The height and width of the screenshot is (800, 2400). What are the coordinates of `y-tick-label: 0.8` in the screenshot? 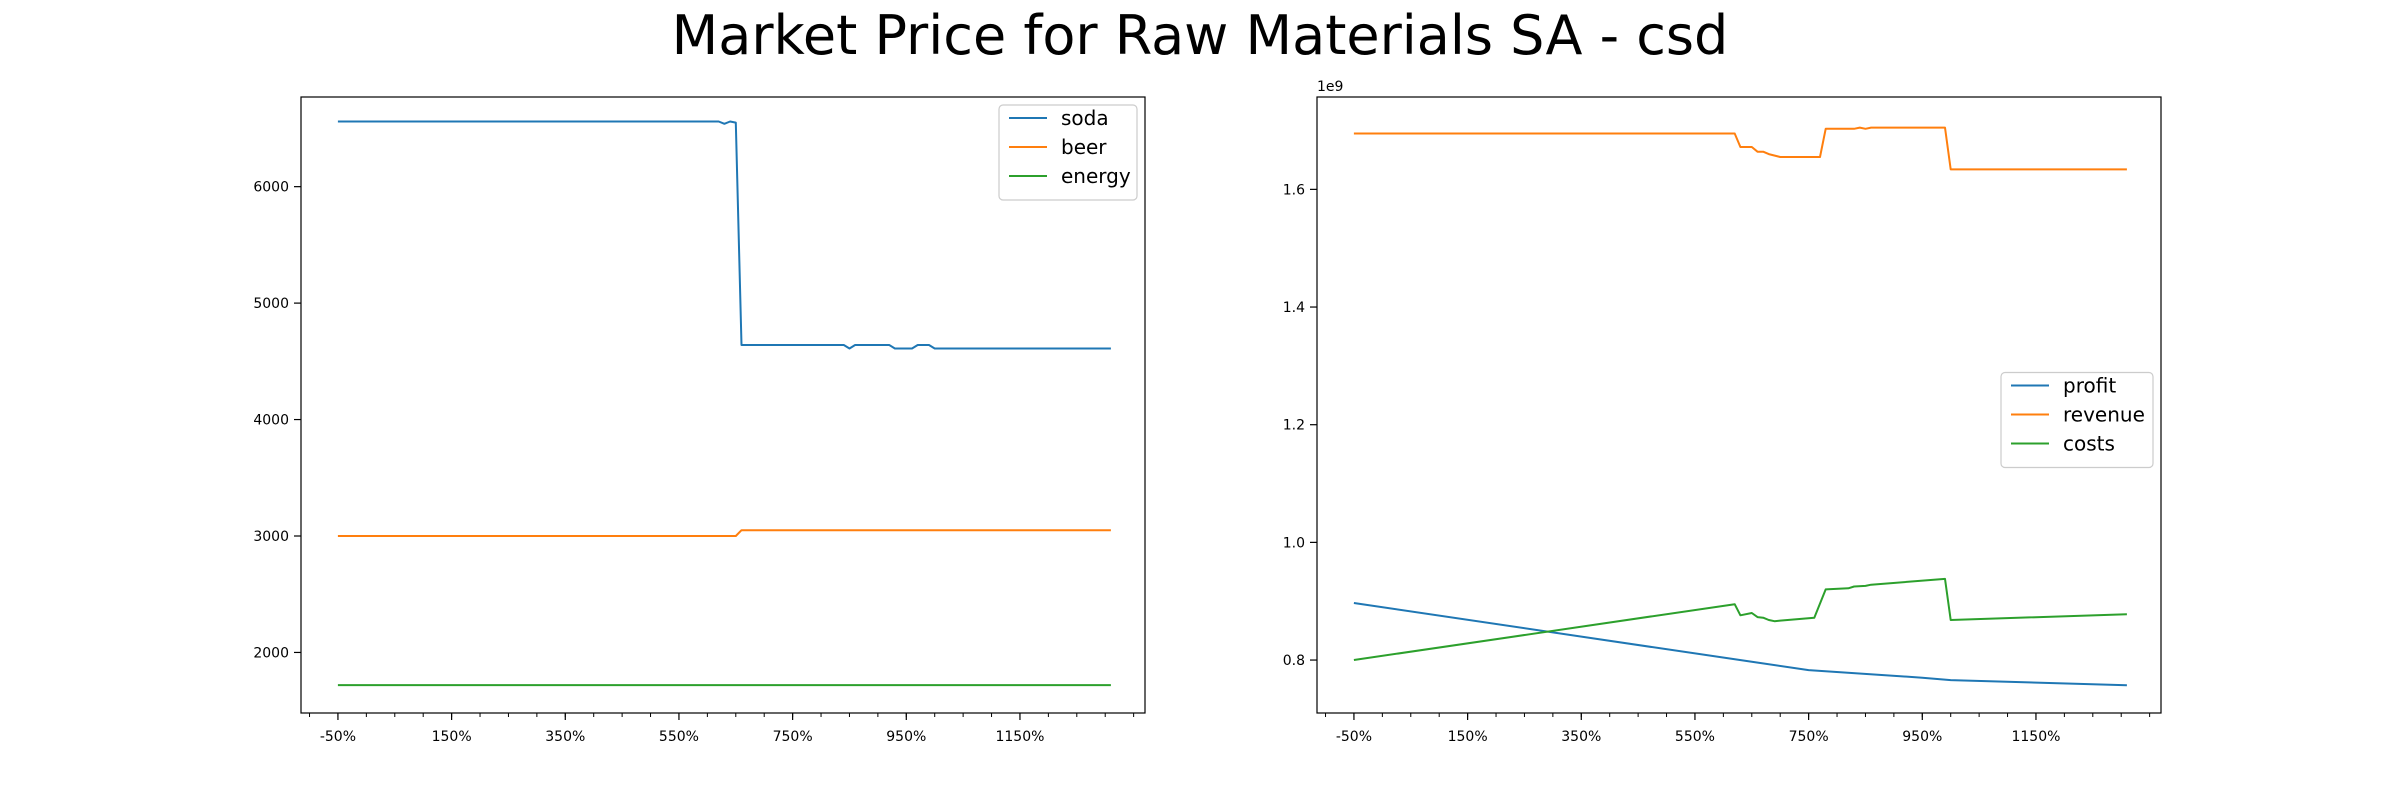 It's located at (1294, 661).